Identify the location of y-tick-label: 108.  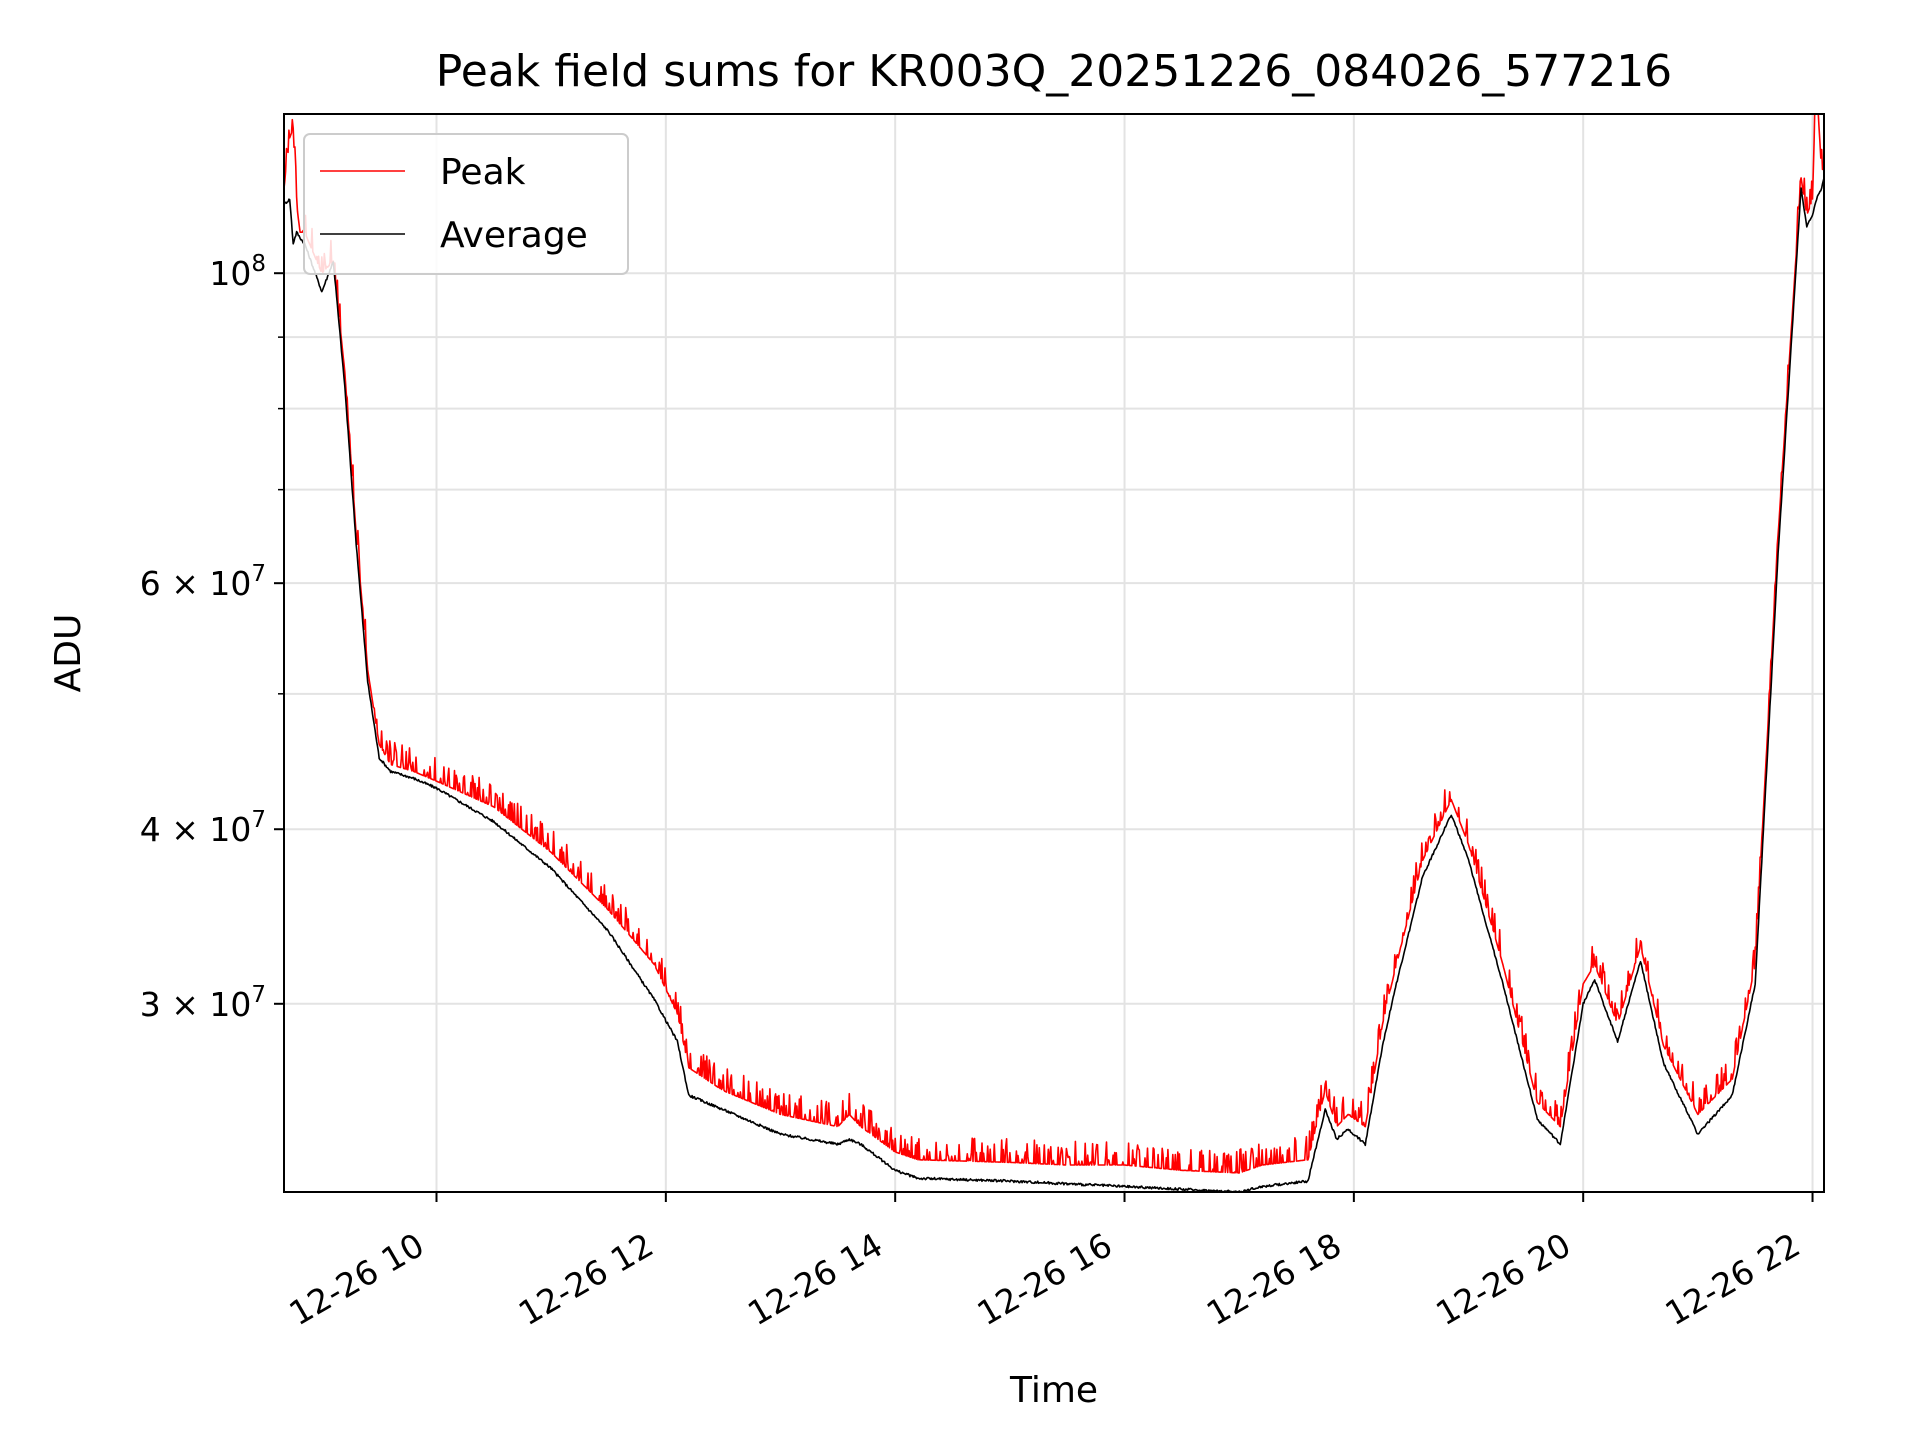
(237, 272).